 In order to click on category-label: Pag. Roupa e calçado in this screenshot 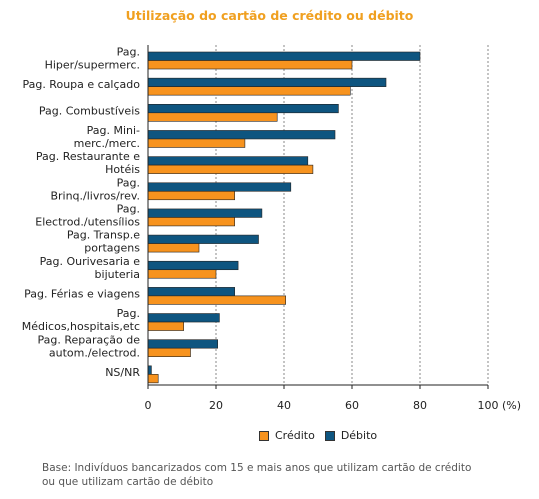, I will do `click(81, 84)`.